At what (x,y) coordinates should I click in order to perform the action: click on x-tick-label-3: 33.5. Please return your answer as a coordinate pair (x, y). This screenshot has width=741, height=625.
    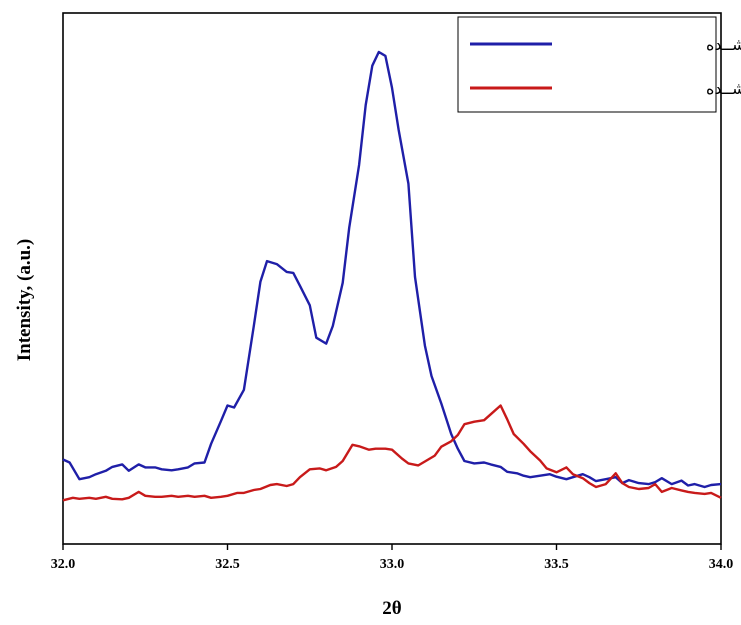
    Looking at the image, I should click on (556, 564).